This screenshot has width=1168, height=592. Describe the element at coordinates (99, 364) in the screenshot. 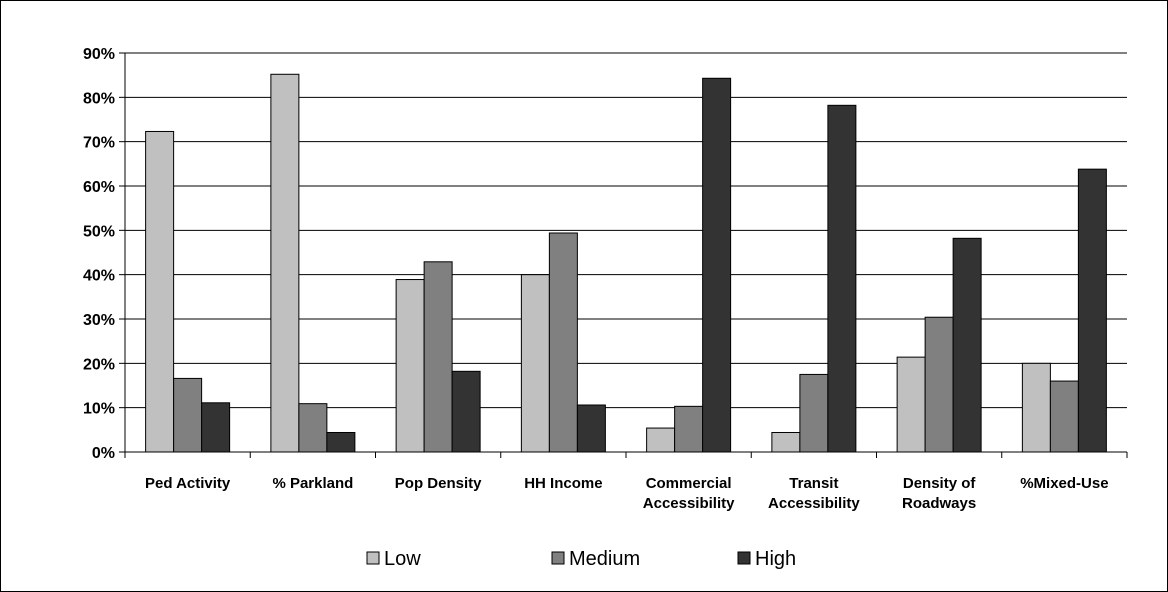

I see `y-tick-label: 20%` at that location.